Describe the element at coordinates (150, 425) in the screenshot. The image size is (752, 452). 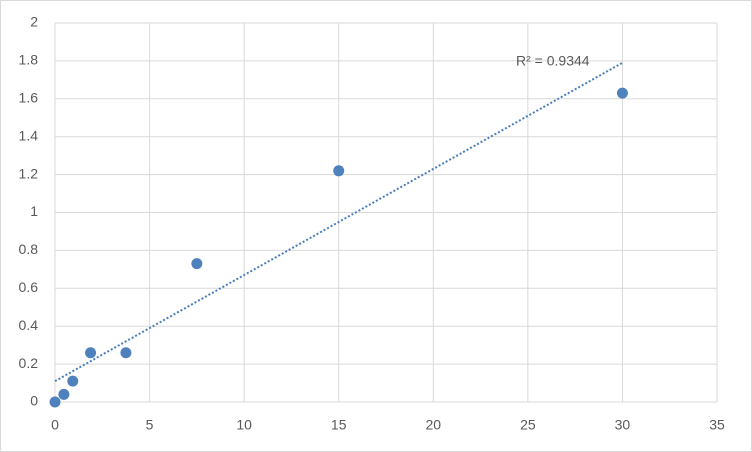
I see `x-tick-label: 5` at that location.